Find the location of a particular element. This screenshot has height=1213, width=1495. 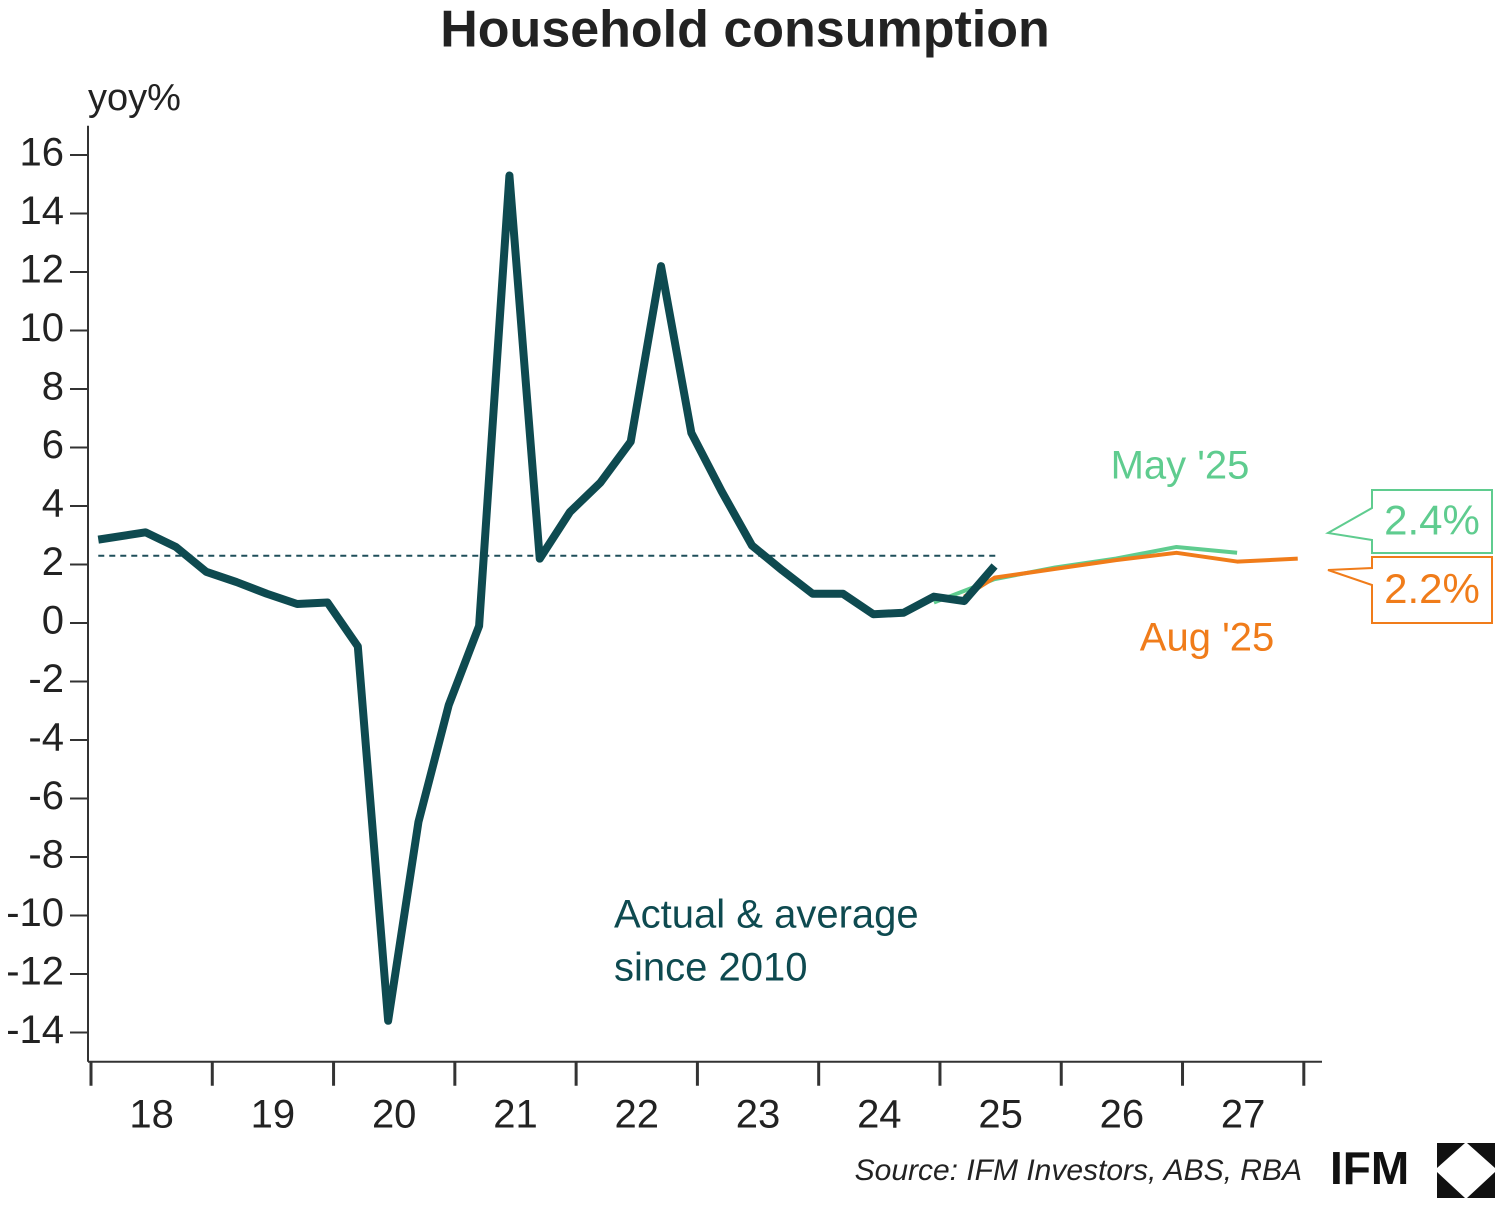

y-tick-label: -6 is located at coordinates (46, 796).